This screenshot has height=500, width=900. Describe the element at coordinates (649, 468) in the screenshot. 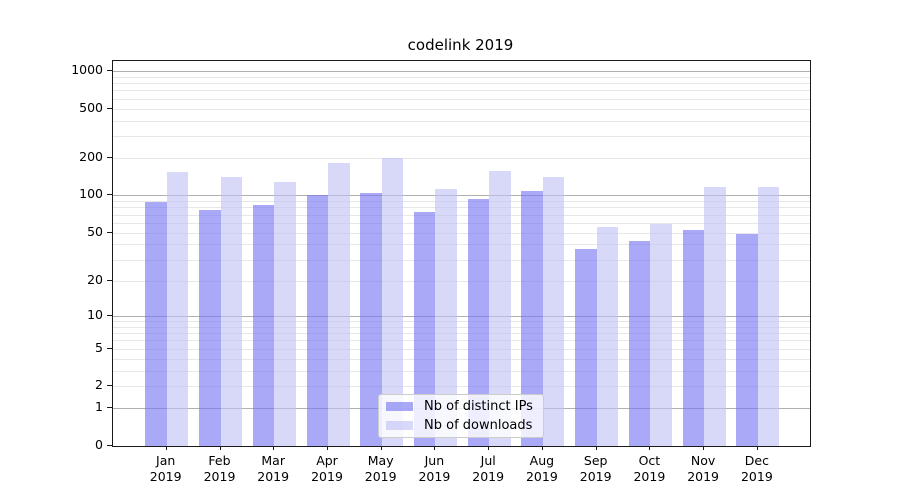

I see `x-tick-label: Oct 2019` at that location.